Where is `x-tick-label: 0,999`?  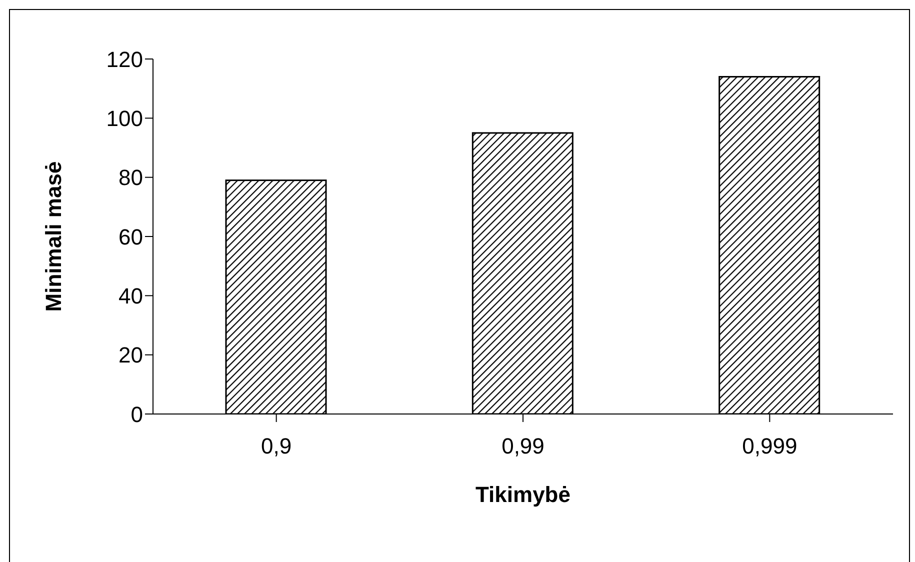 x-tick-label: 0,999 is located at coordinates (770, 446).